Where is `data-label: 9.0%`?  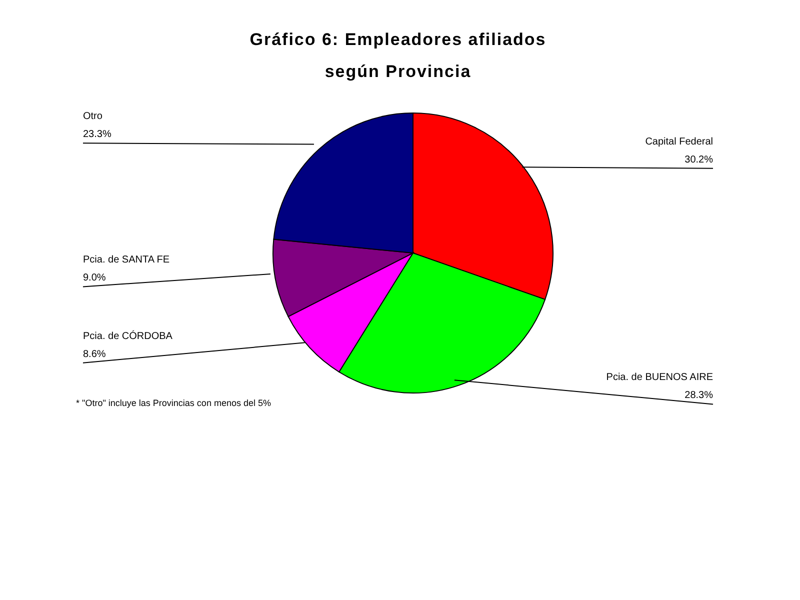
data-label: 9.0% is located at coordinates (94, 278).